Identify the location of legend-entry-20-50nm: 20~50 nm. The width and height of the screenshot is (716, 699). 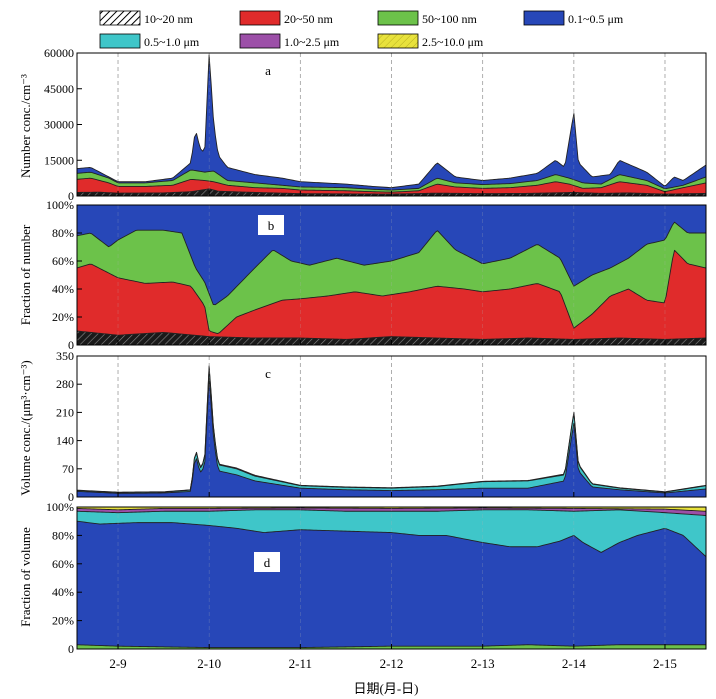
(286, 18).